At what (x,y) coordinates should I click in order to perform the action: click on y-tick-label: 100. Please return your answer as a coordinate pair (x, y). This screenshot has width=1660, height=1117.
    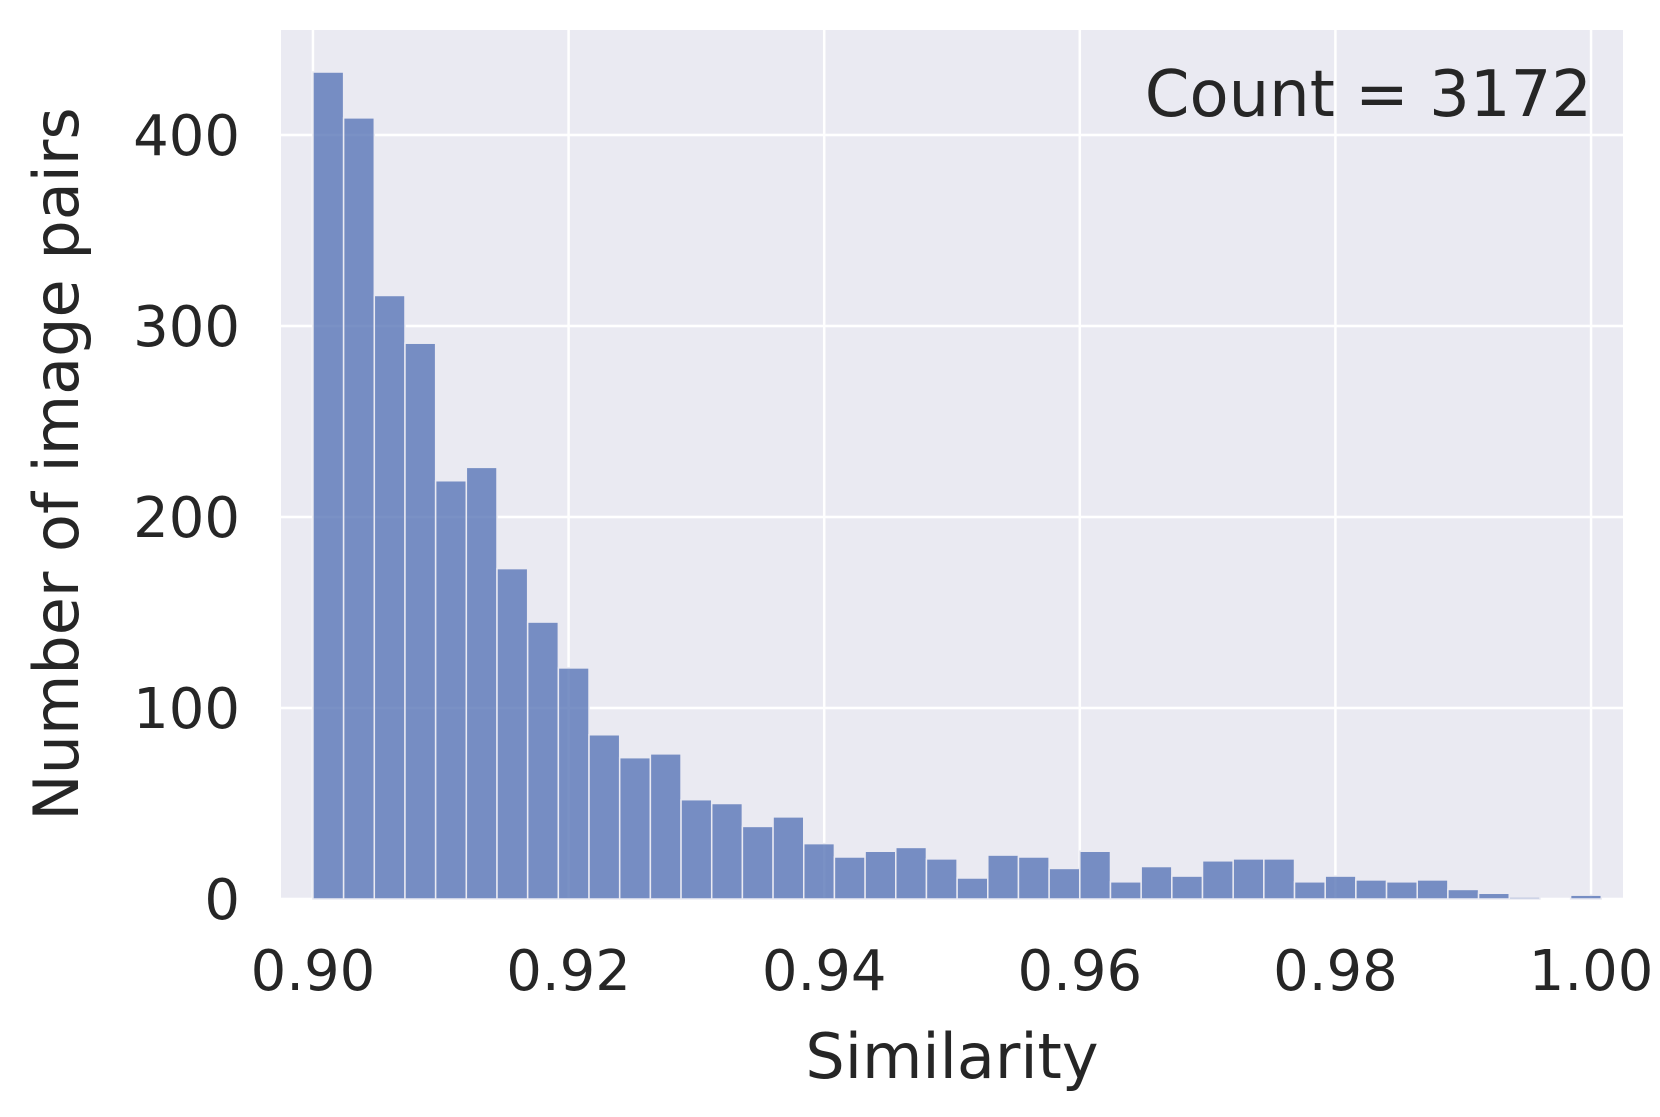
    Looking at the image, I should click on (186, 709).